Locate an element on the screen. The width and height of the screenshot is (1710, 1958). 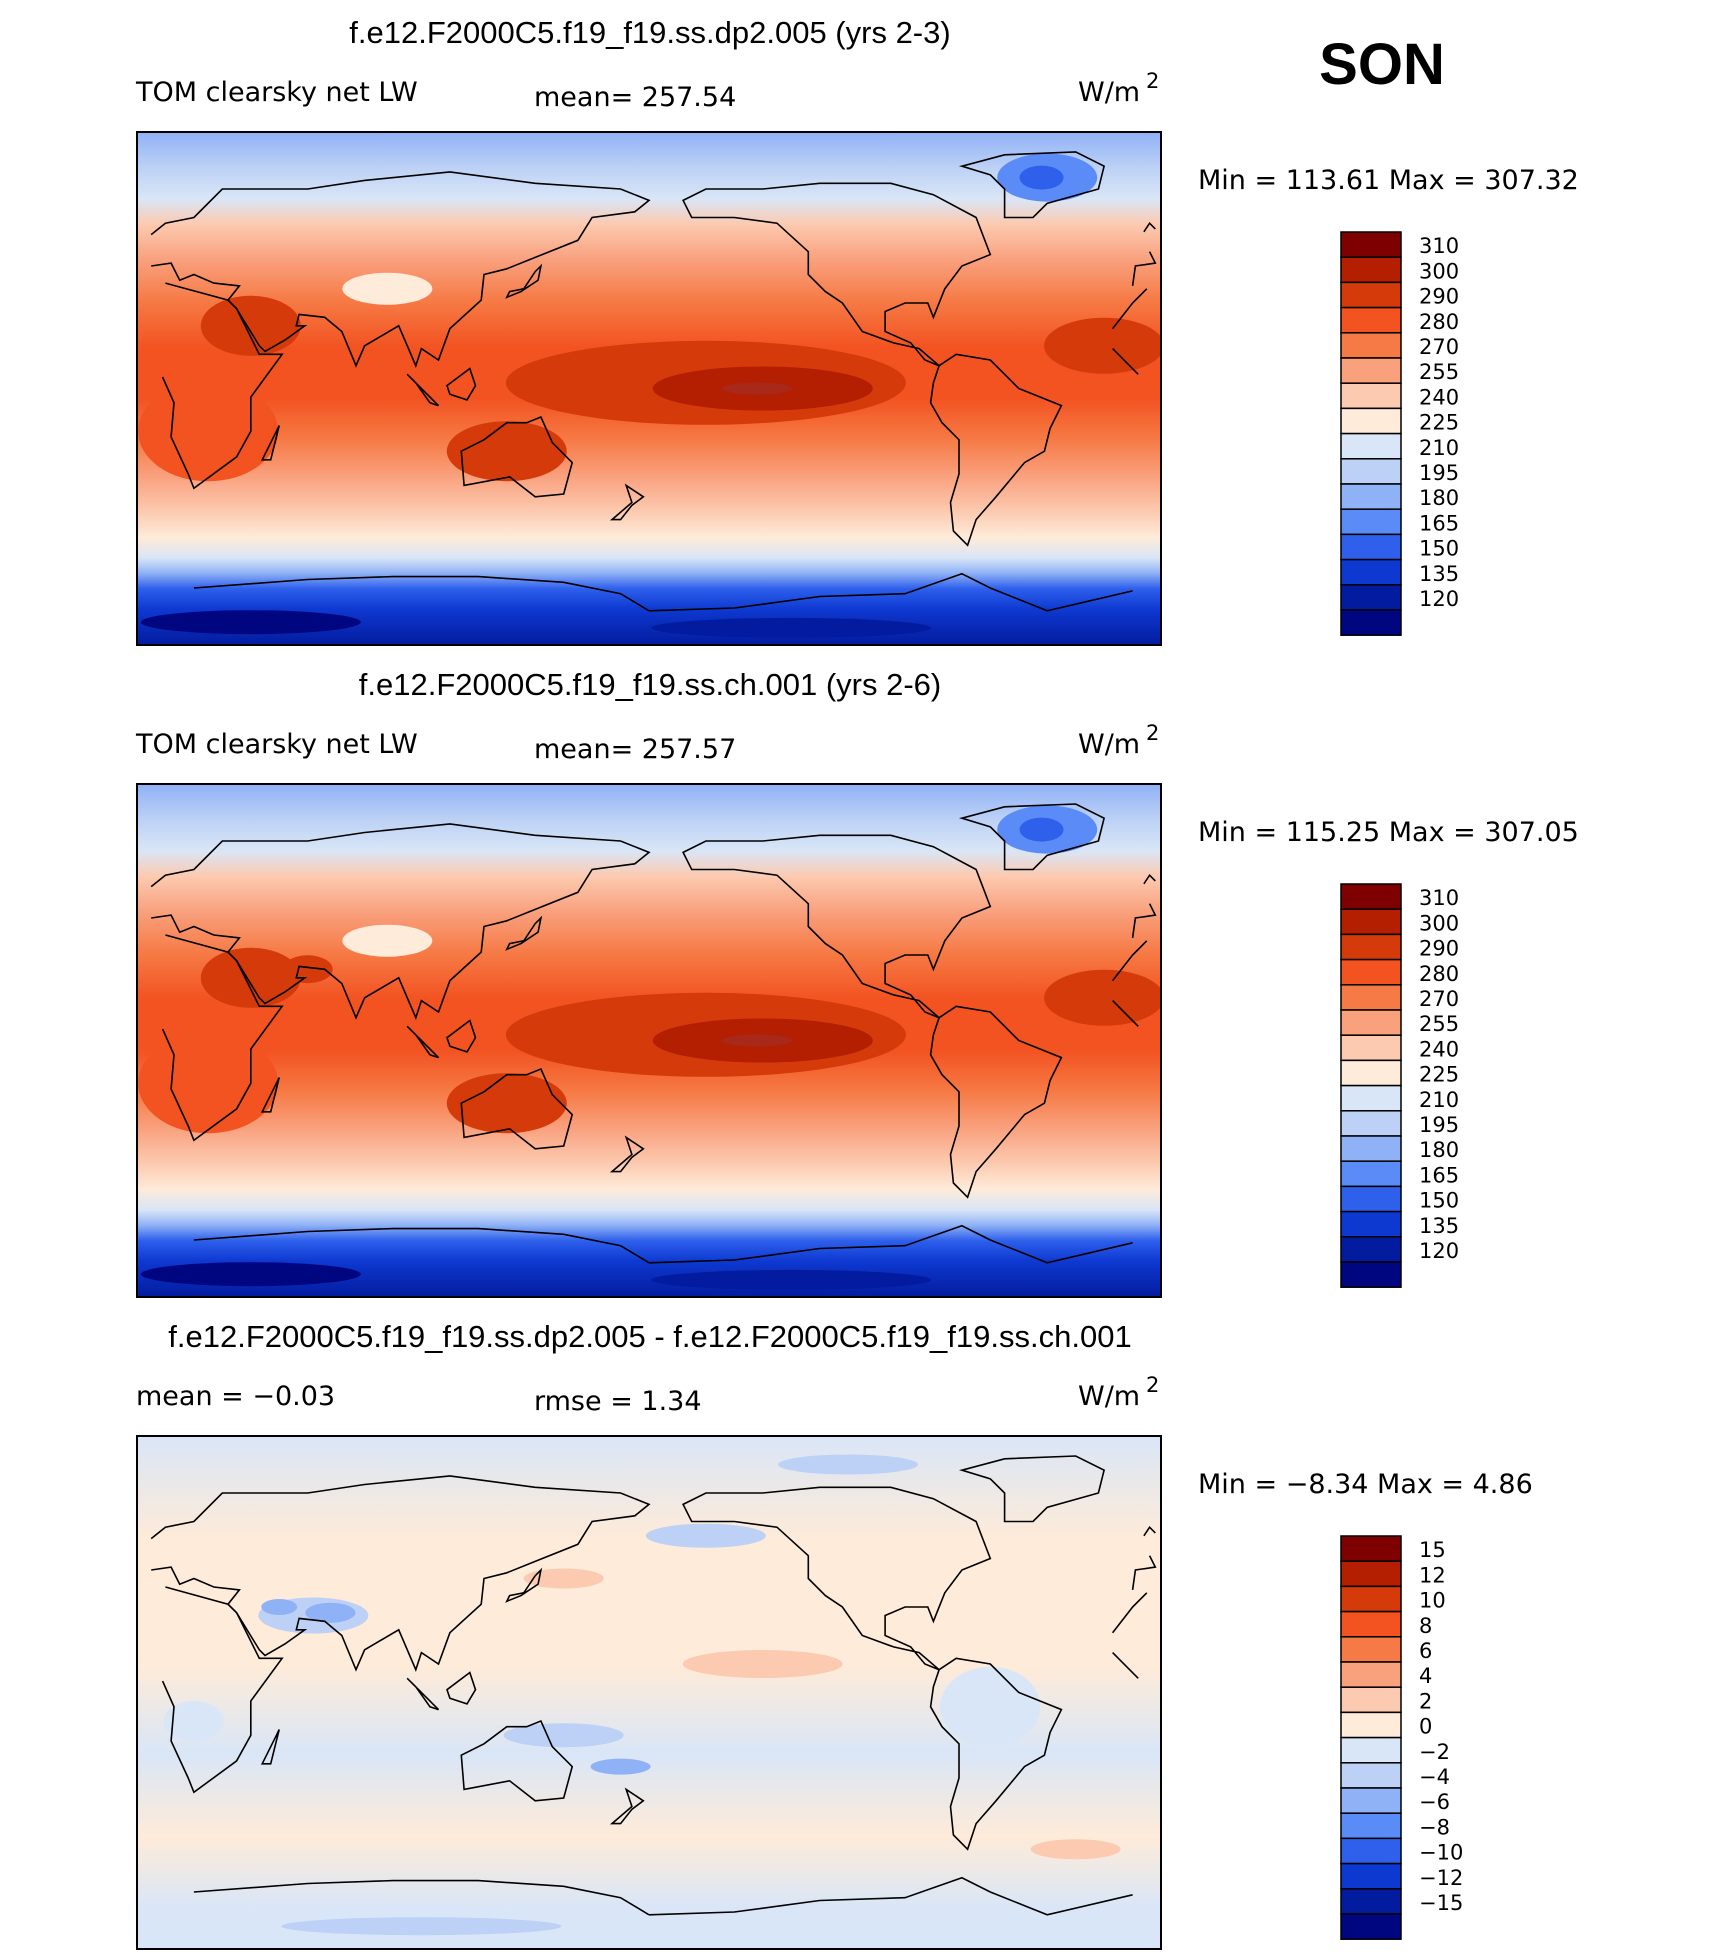
colorbar-tick-label: −2 is located at coordinates (1434, 1752).